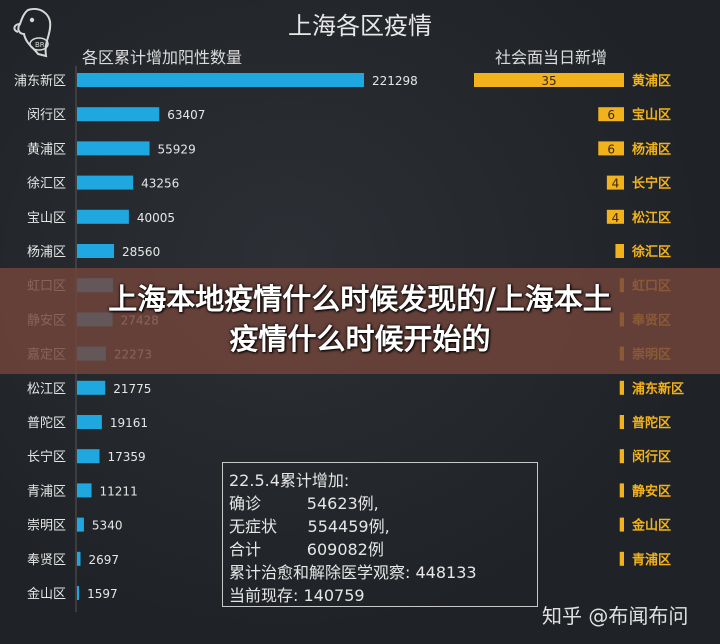 The height and width of the screenshot is (644, 720). What do you see at coordinates (46, 457) in the screenshot?
I see `left-category-label: 长宁区` at bounding box center [46, 457].